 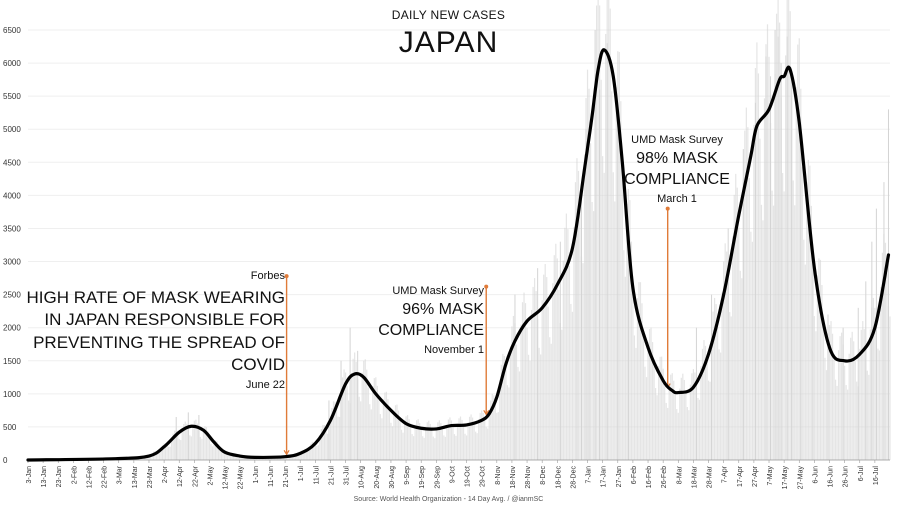 I want to click on x-tick-label: 22-Feb, so click(x=105, y=477).